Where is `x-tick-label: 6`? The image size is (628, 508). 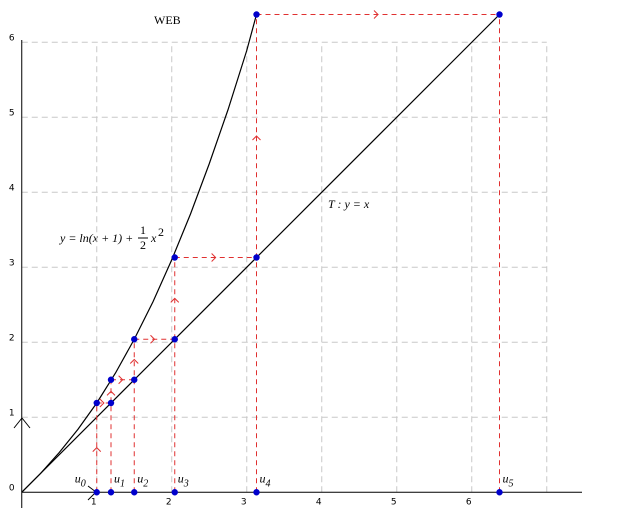
x-tick-label: 6 is located at coordinates (469, 502).